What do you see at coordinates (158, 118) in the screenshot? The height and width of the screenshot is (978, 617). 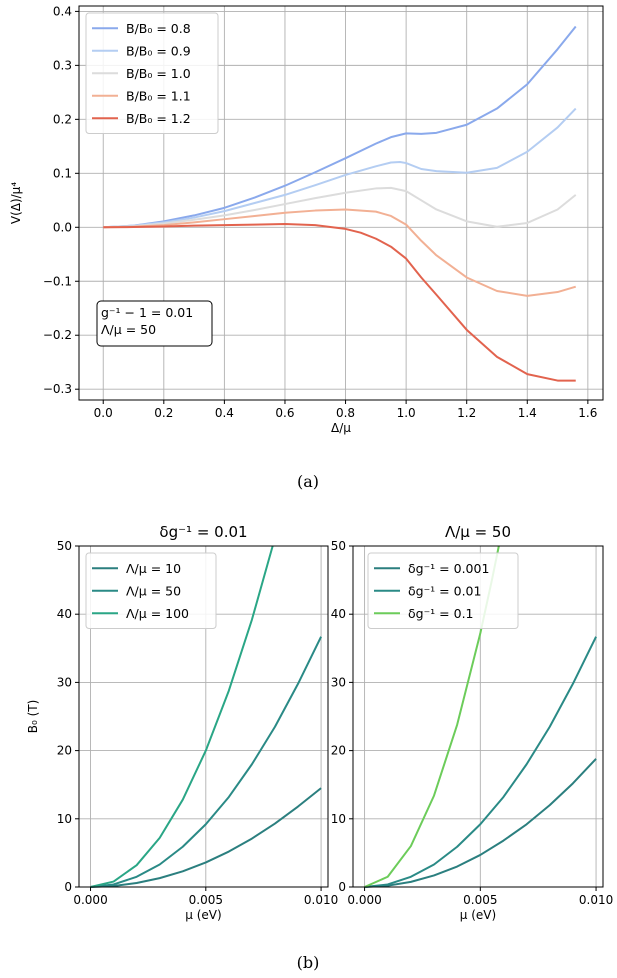 I see `legend-label-4: B/B₀ = 1.2` at bounding box center [158, 118].